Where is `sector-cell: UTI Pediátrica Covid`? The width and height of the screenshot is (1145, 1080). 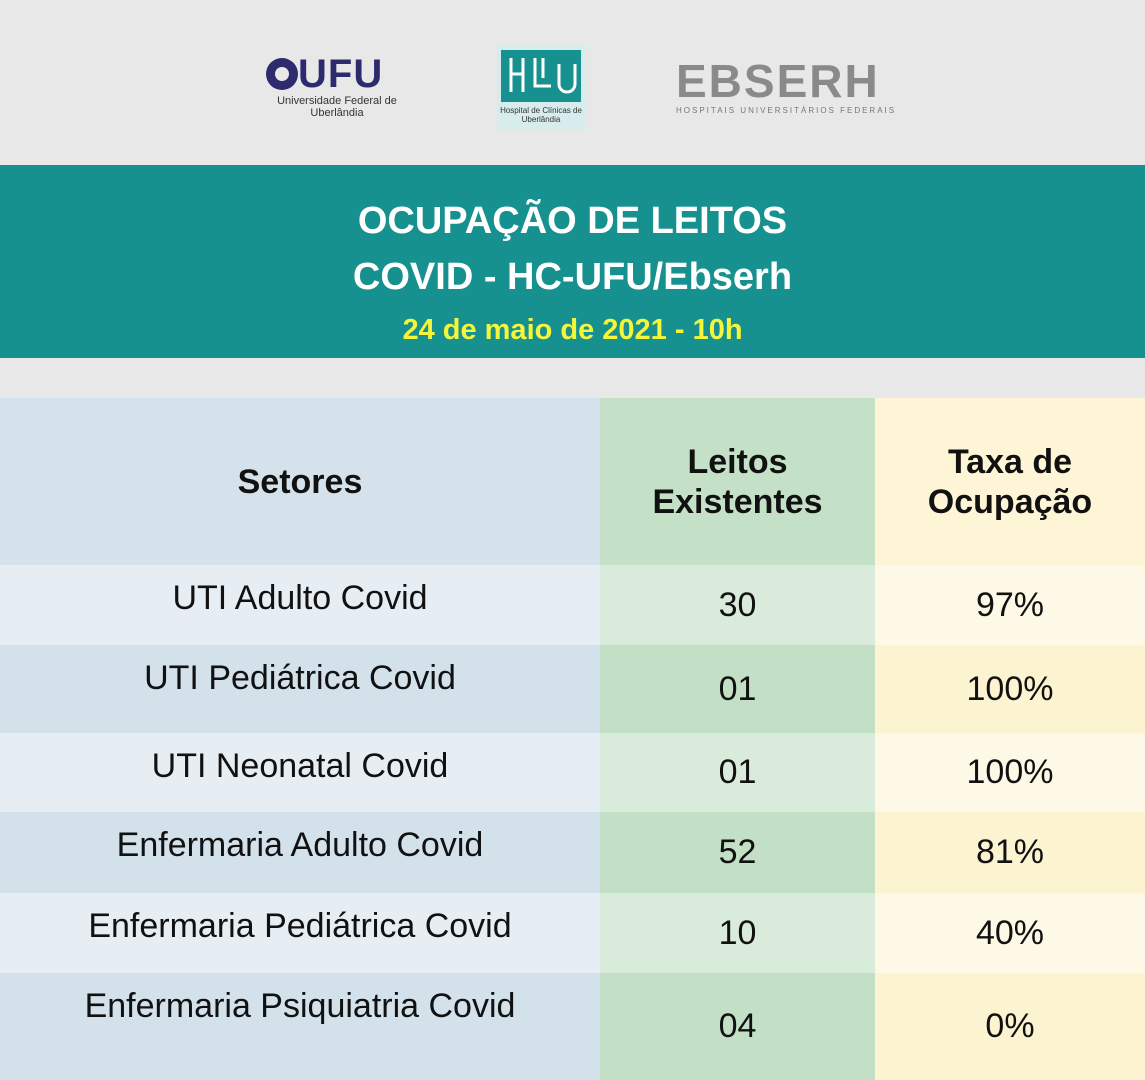 sector-cell: UTI Pediátrica Covid is located at coordinates (300, 689).